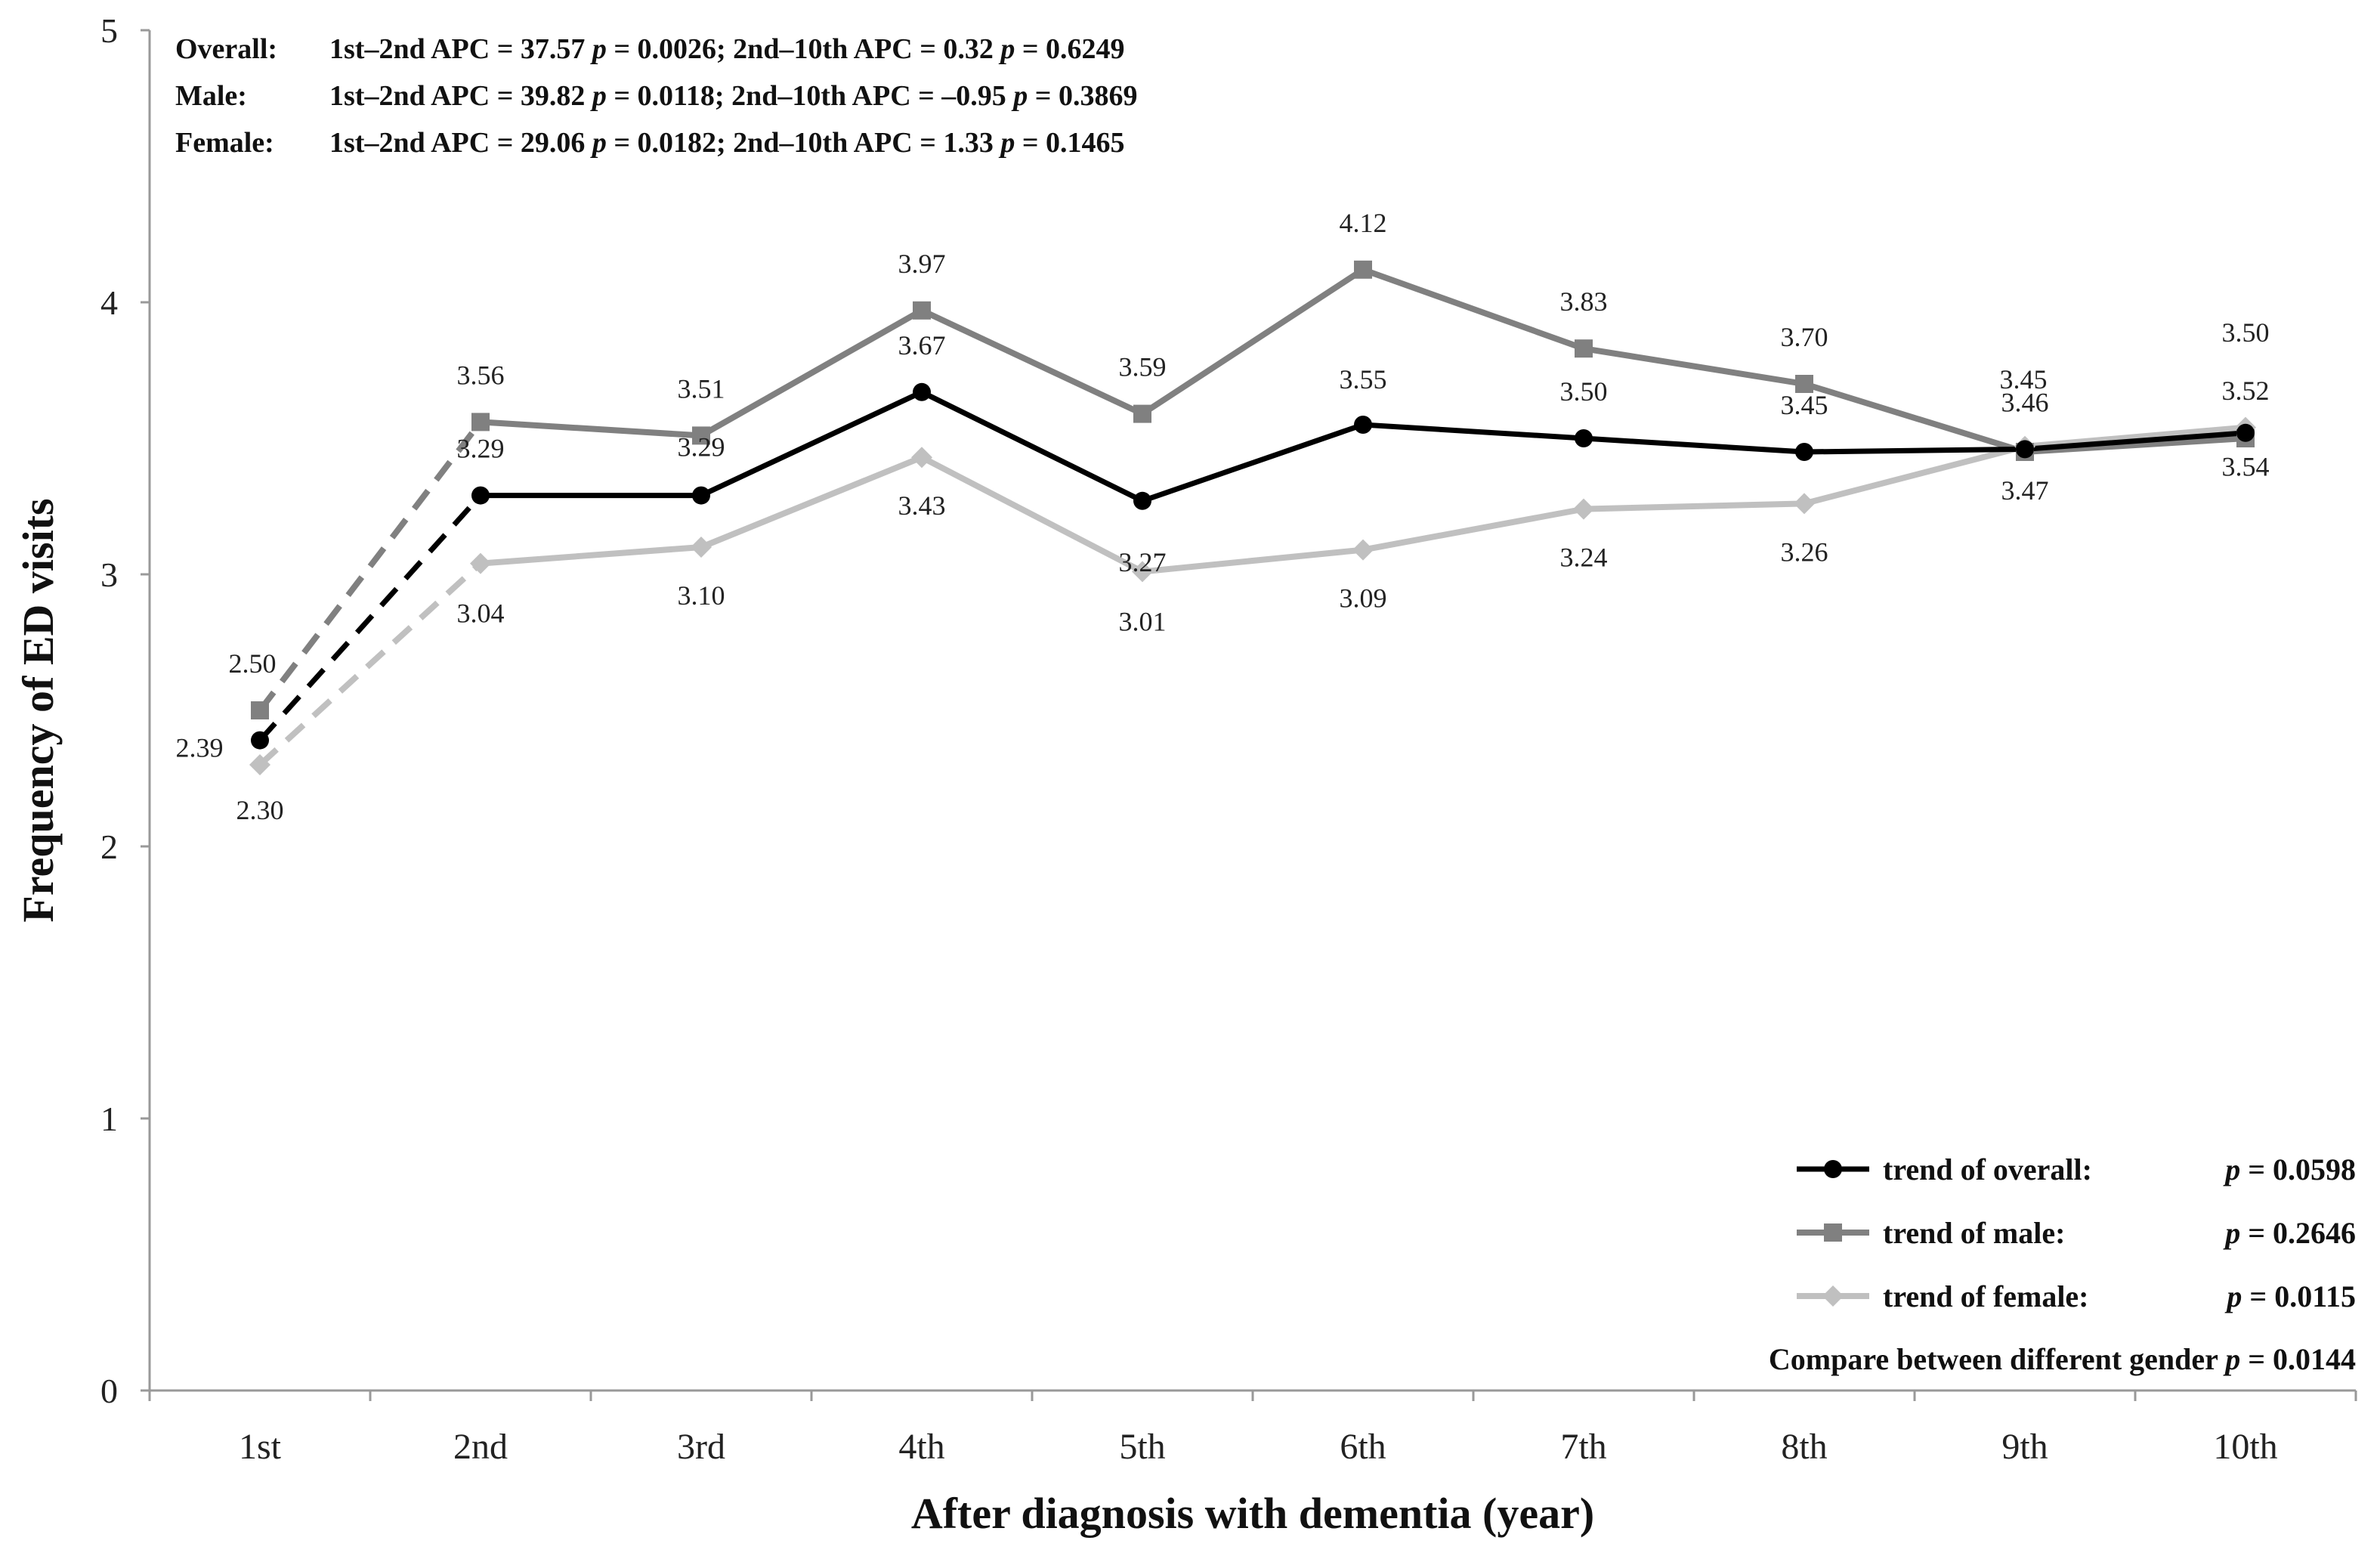  What do you see at coordinates (481, 614) in the screenshot?
I see `data-label-female: 3.04` at bounding box center [481, 614].